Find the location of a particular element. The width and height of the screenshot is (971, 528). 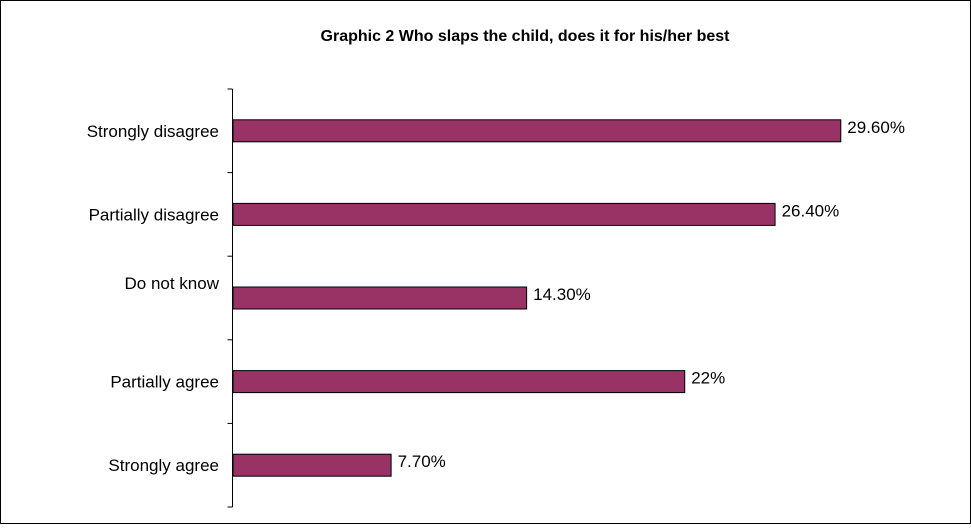

category-label: Partially disagree is located at coordinates (154, 214).